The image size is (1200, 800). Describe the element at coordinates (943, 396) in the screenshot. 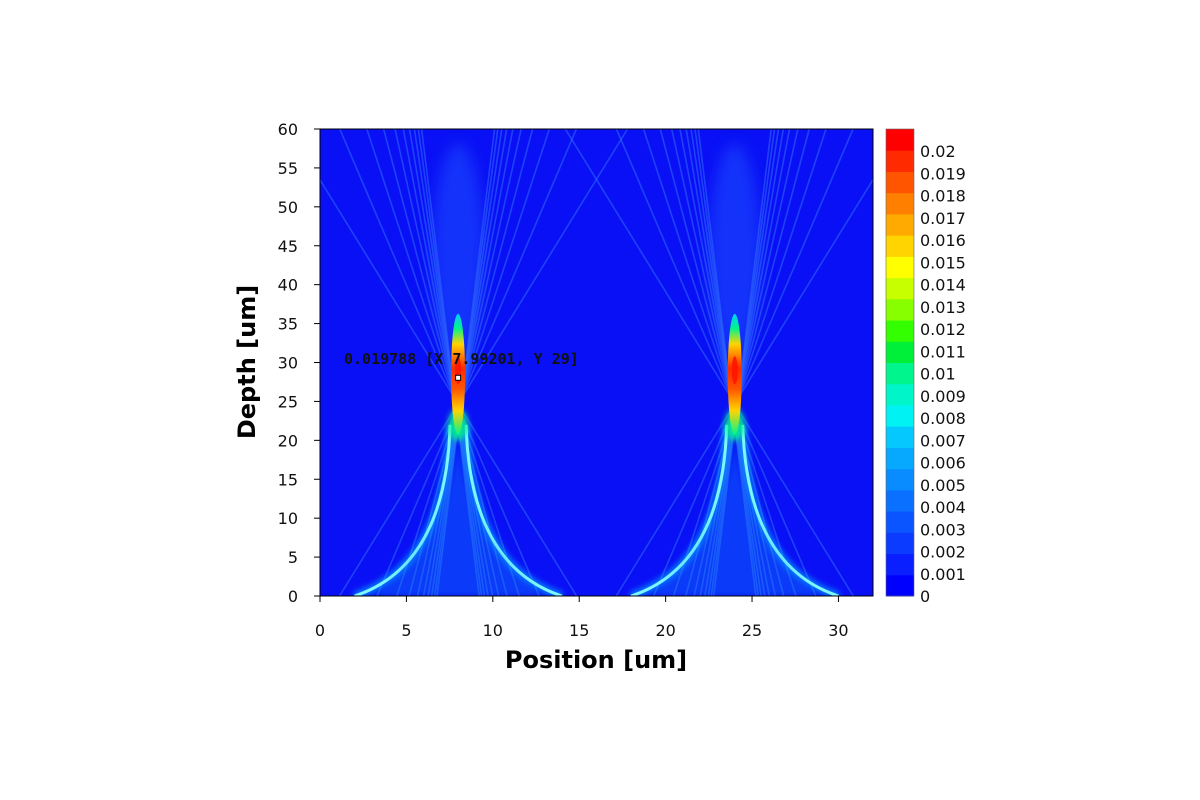

I see `colorbar-label: 0.009` at that location.